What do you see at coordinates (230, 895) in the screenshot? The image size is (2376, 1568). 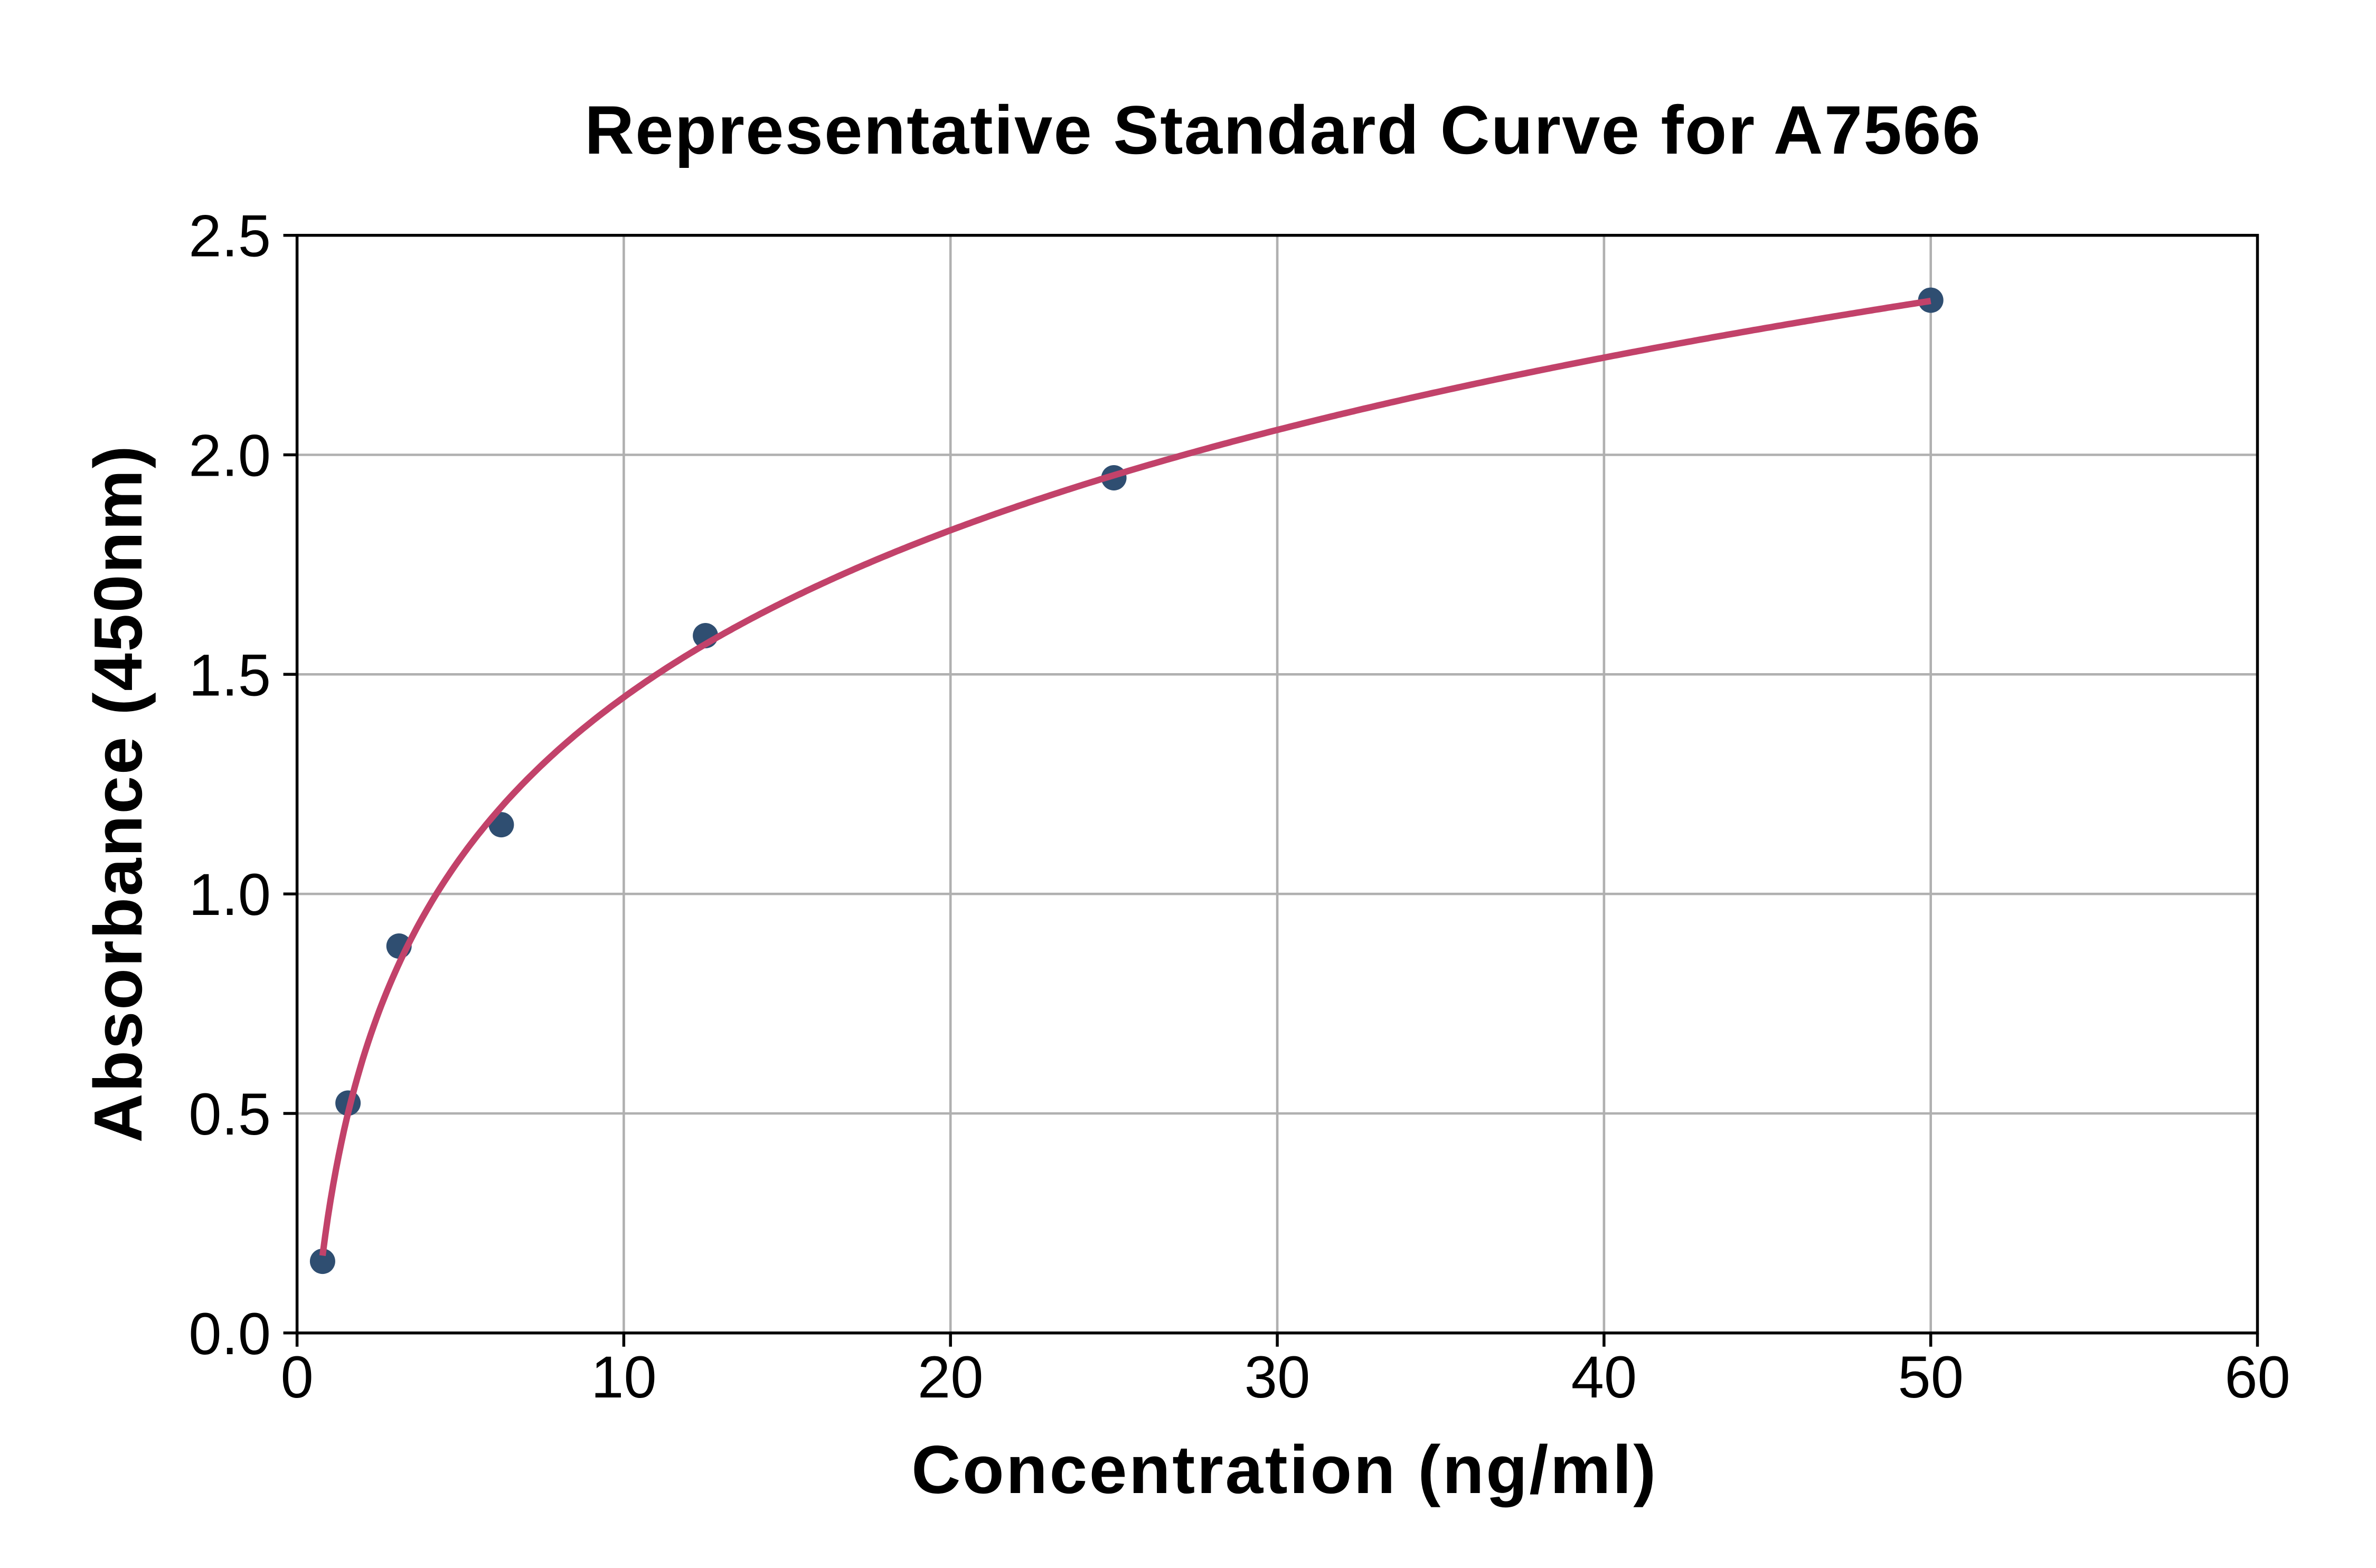 I see `svg-text: 1.0` at bounding box center [230, 895].